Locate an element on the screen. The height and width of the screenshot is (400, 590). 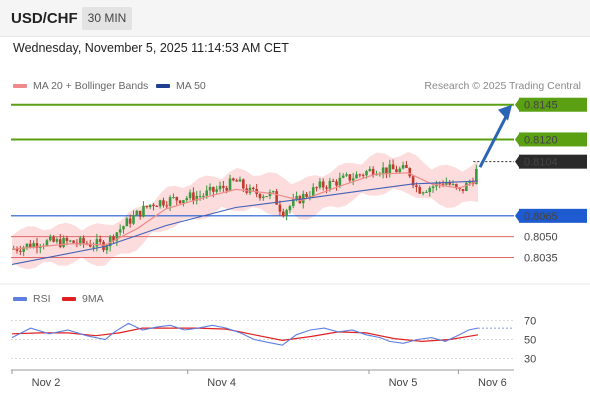
ma20-swatch is located at coordinates (20, 86).